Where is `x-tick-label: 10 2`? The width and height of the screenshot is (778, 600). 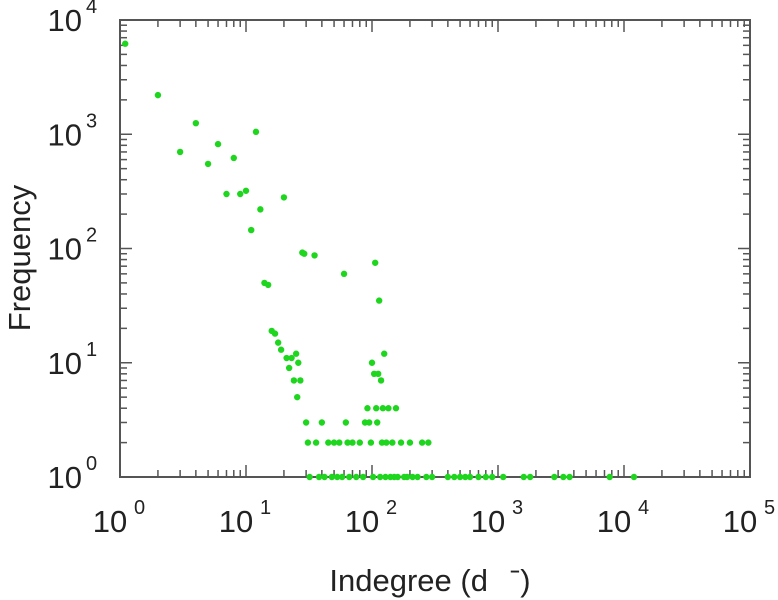
x-tick-label: 10 2 is located at coordinates (371, 518).